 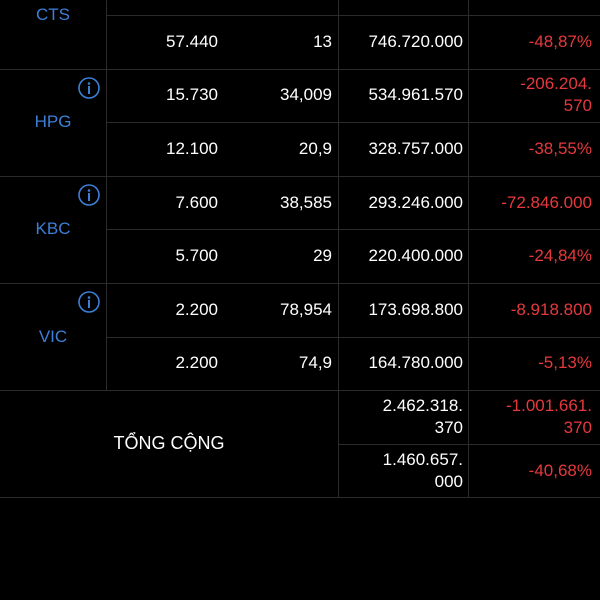 I want to click on value-cell: 000, so click(x=401, y=7).